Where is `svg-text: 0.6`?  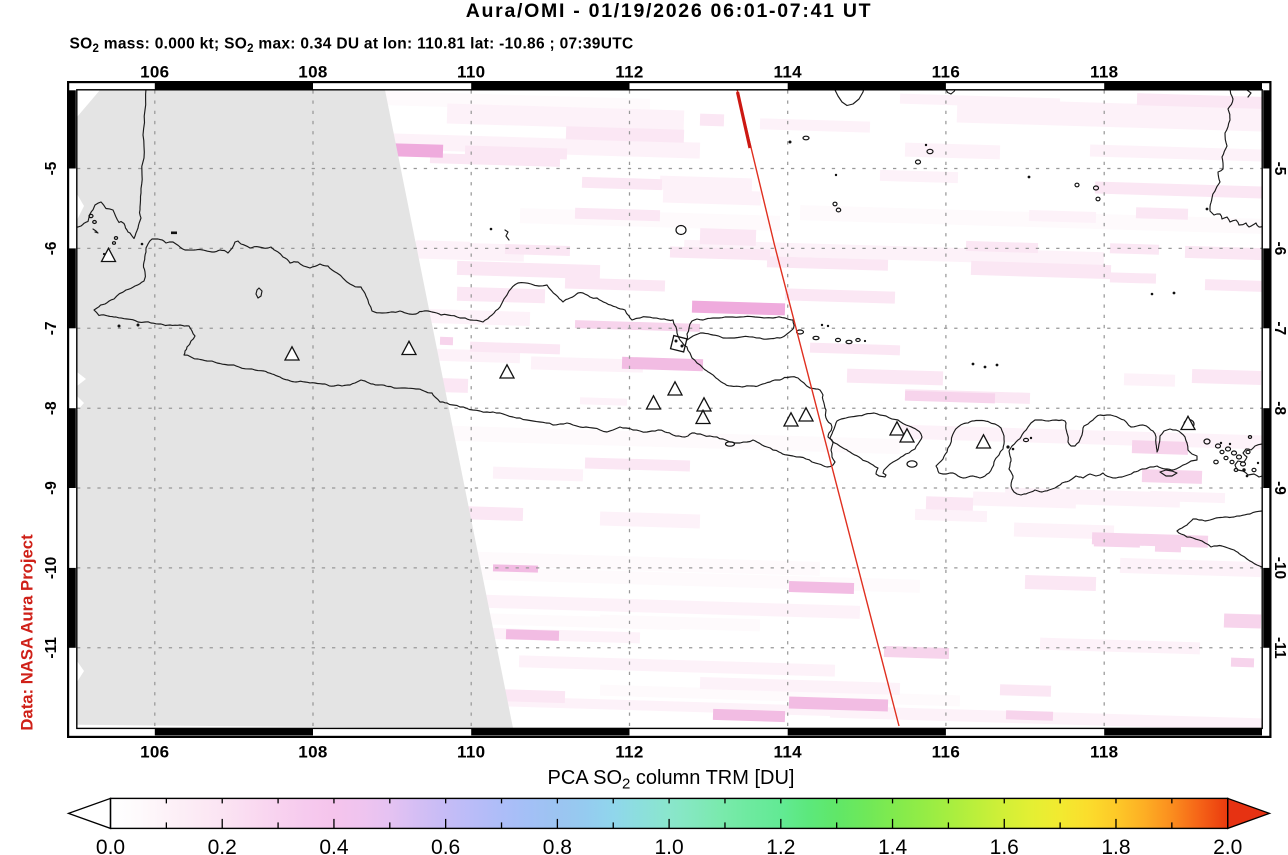
svg-text: 0.6 is located at coordinates (445, 845).